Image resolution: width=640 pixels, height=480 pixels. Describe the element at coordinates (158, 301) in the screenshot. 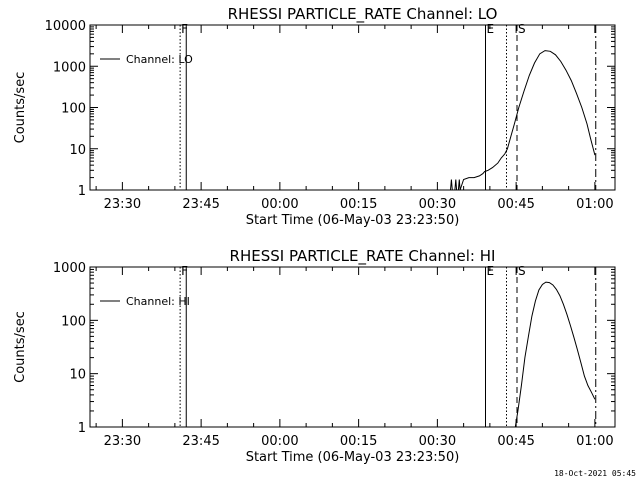

I see `legend-entry: Channel: HI` at that location.